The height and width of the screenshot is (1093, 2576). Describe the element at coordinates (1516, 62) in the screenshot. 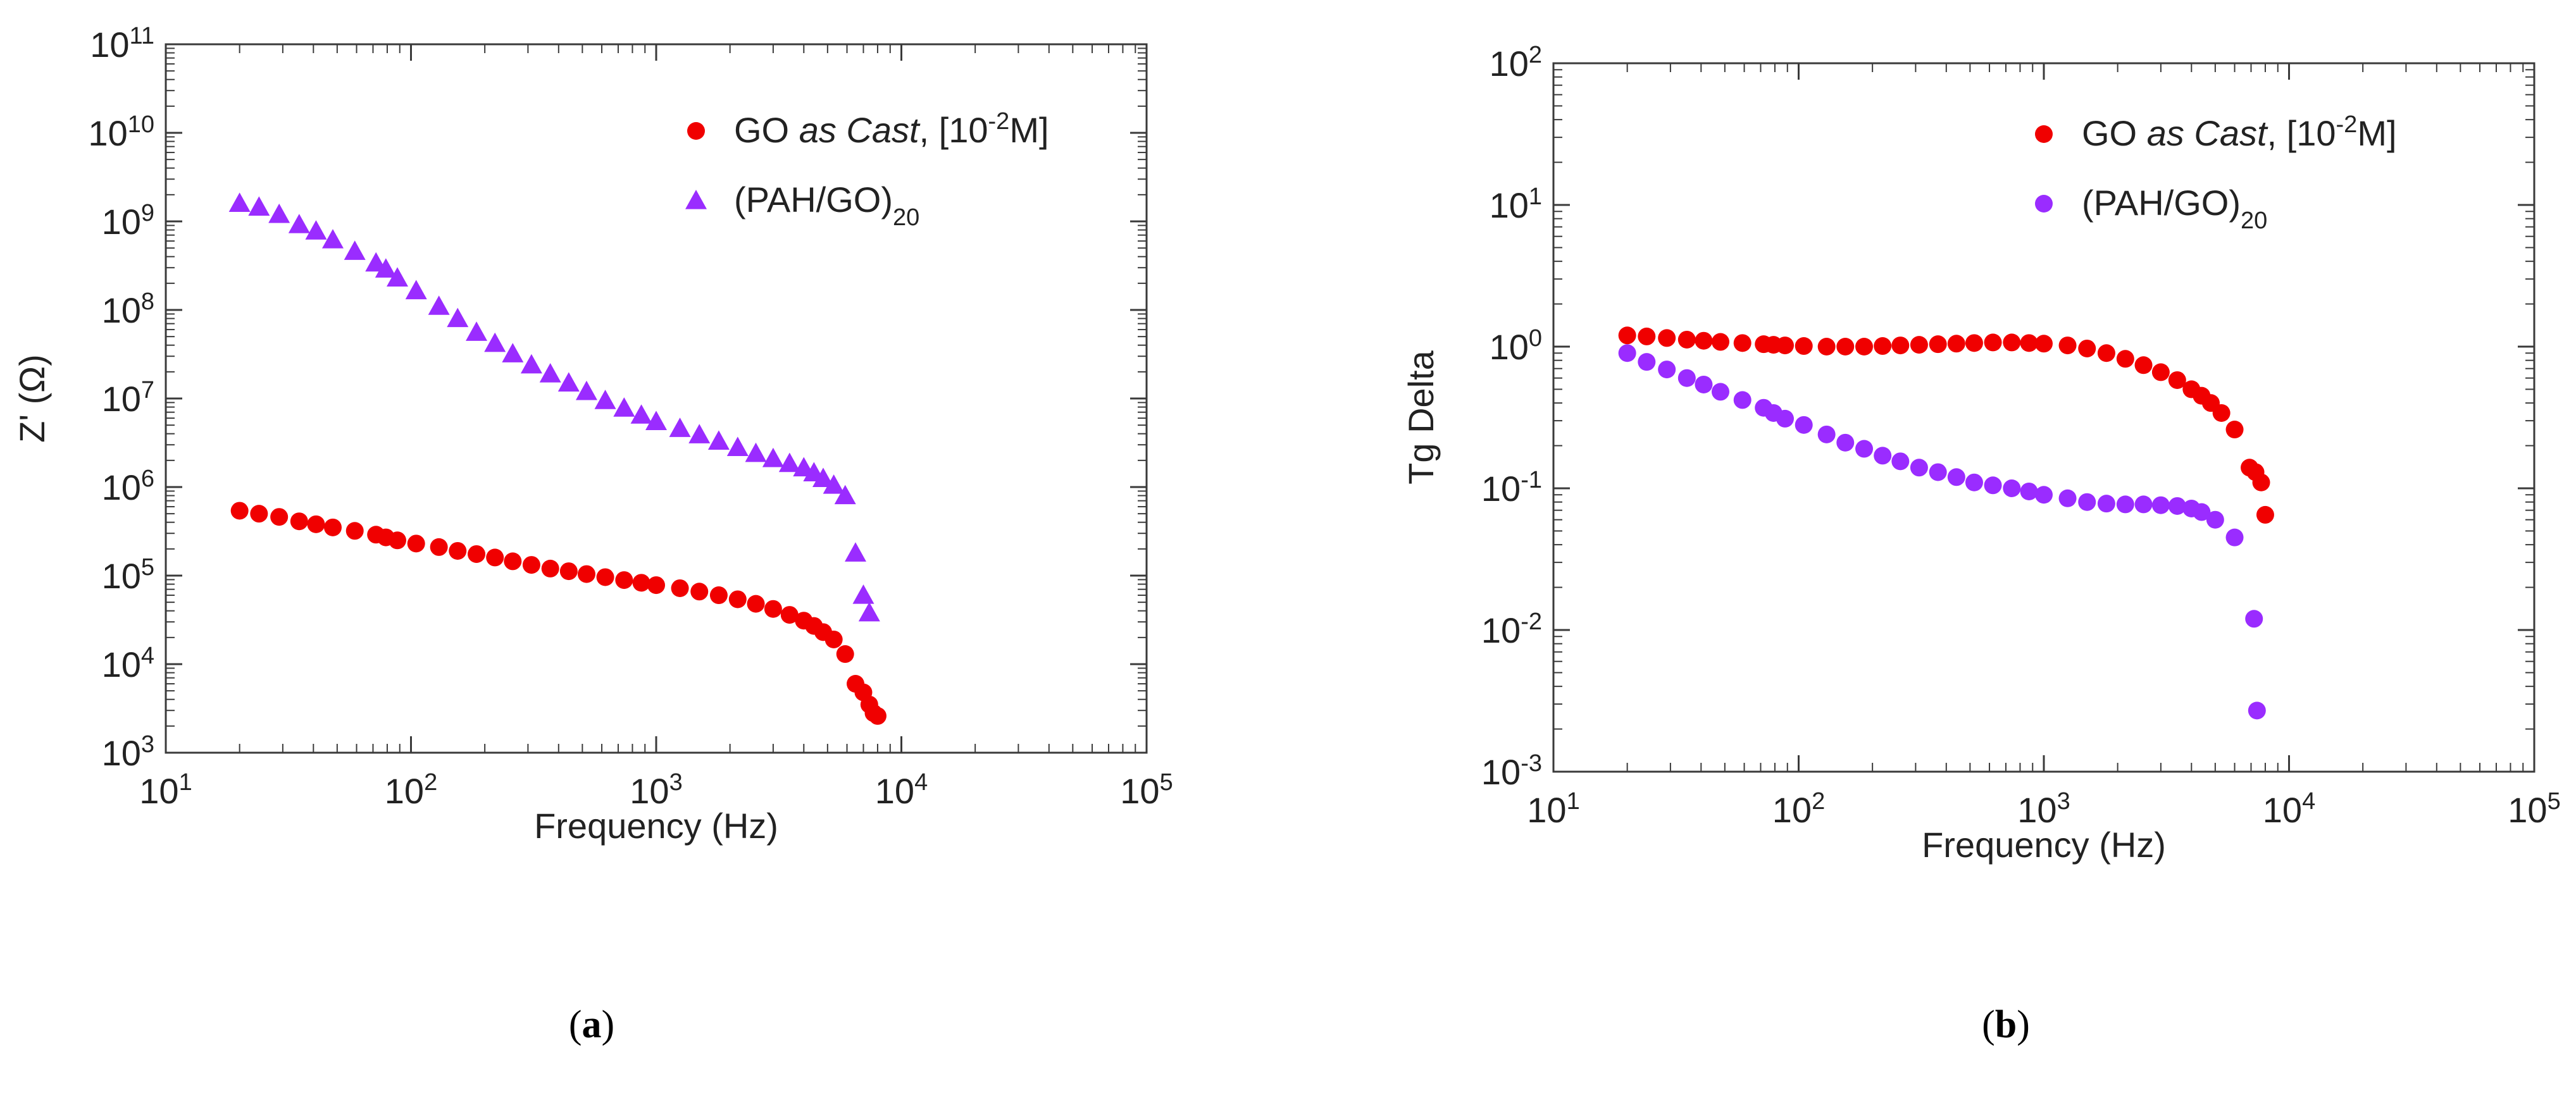

I see `y-tick-label: 10²` at that location.